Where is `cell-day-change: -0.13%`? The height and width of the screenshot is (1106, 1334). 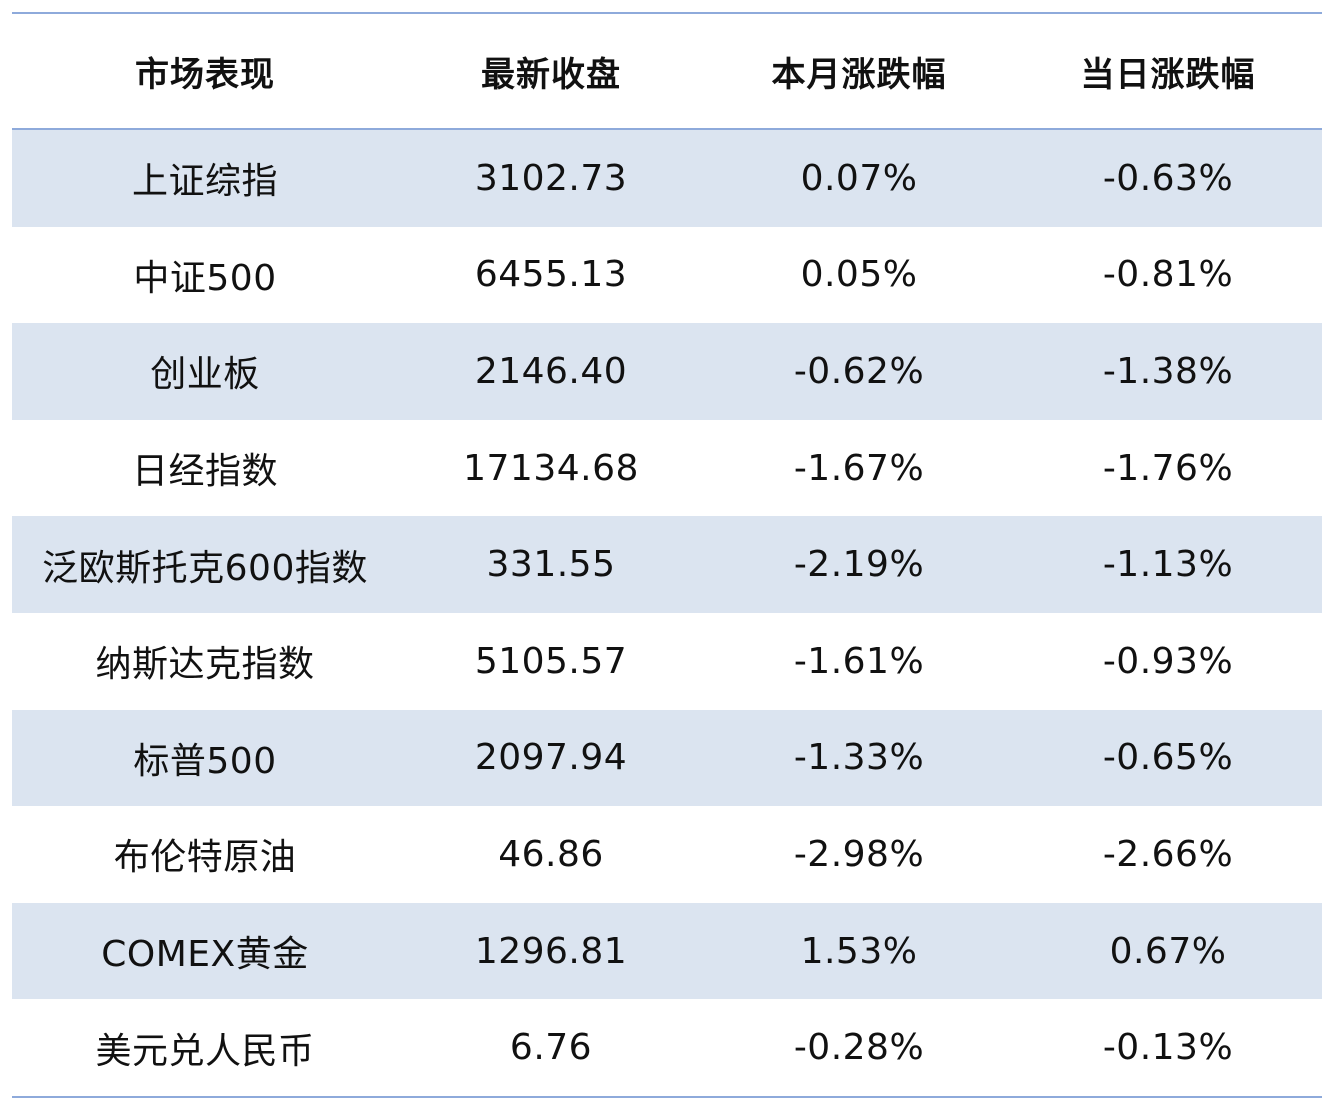 cell-day-change: -0.13% is located at coordinates (1168, 1048).